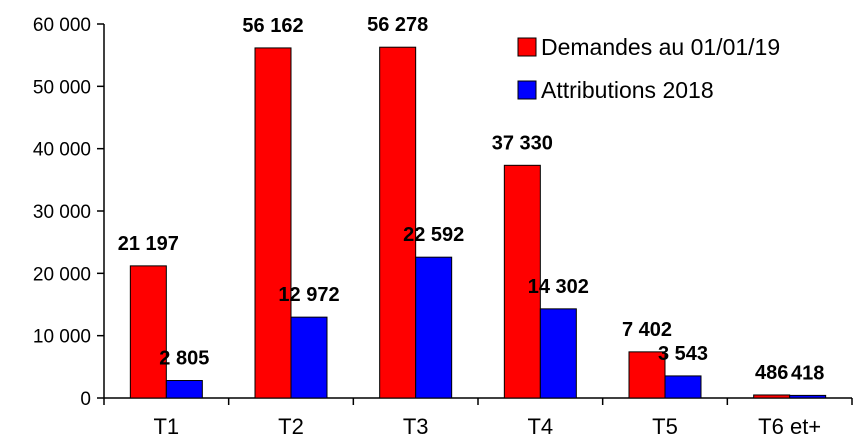 Image resolution: width=858 pixels, height=442 pixels. I want to click on data-label: 3 543, so click(683, 354).